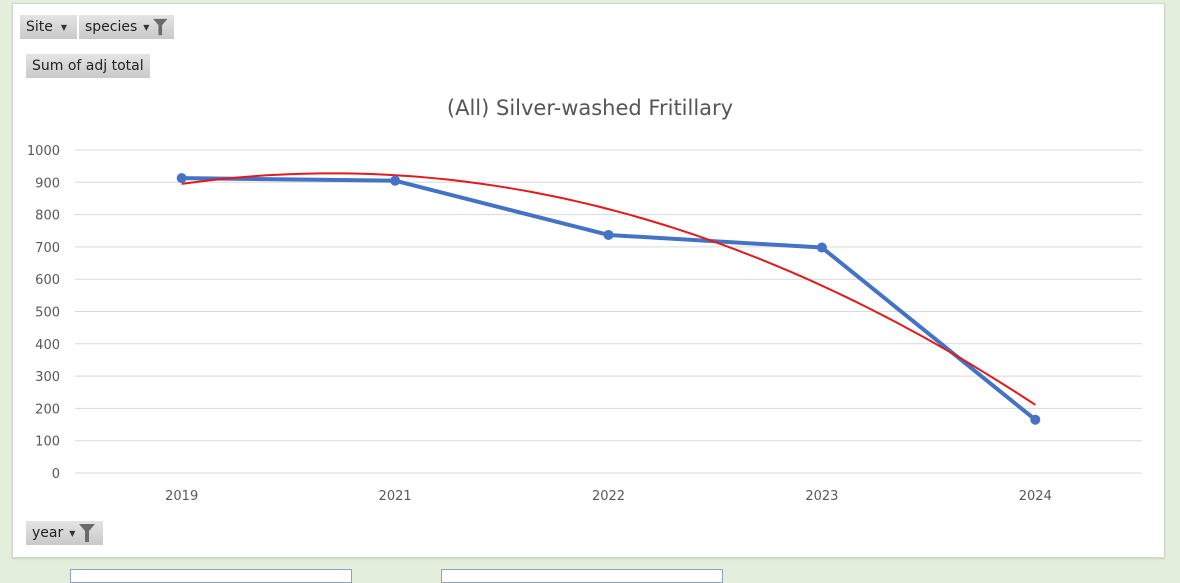  What do you see at coordinates (47, 280) in the screenshot?
I see `y-tick-label: 600` at bounding box center [47, 280].